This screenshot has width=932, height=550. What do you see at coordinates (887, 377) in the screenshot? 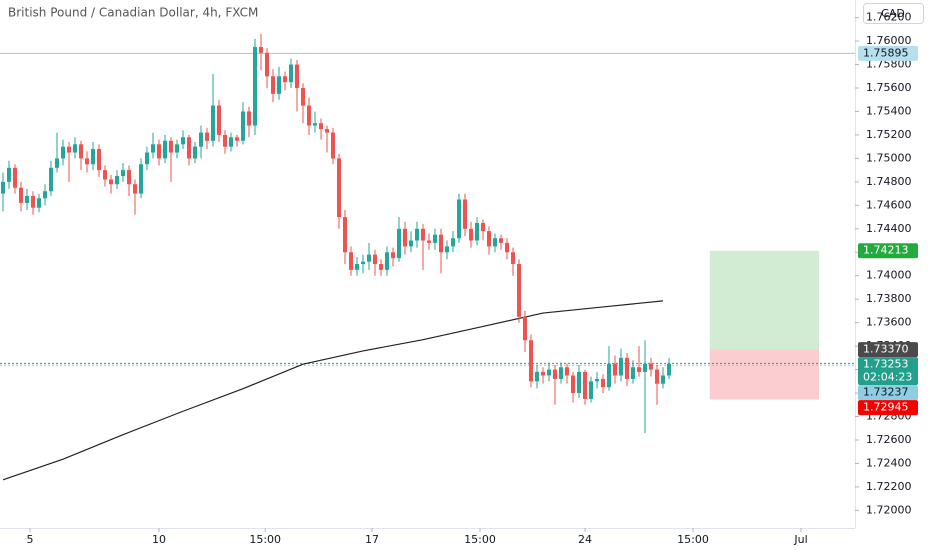
I see `countdown: 02:04:23` at bounding box center [887, 377].